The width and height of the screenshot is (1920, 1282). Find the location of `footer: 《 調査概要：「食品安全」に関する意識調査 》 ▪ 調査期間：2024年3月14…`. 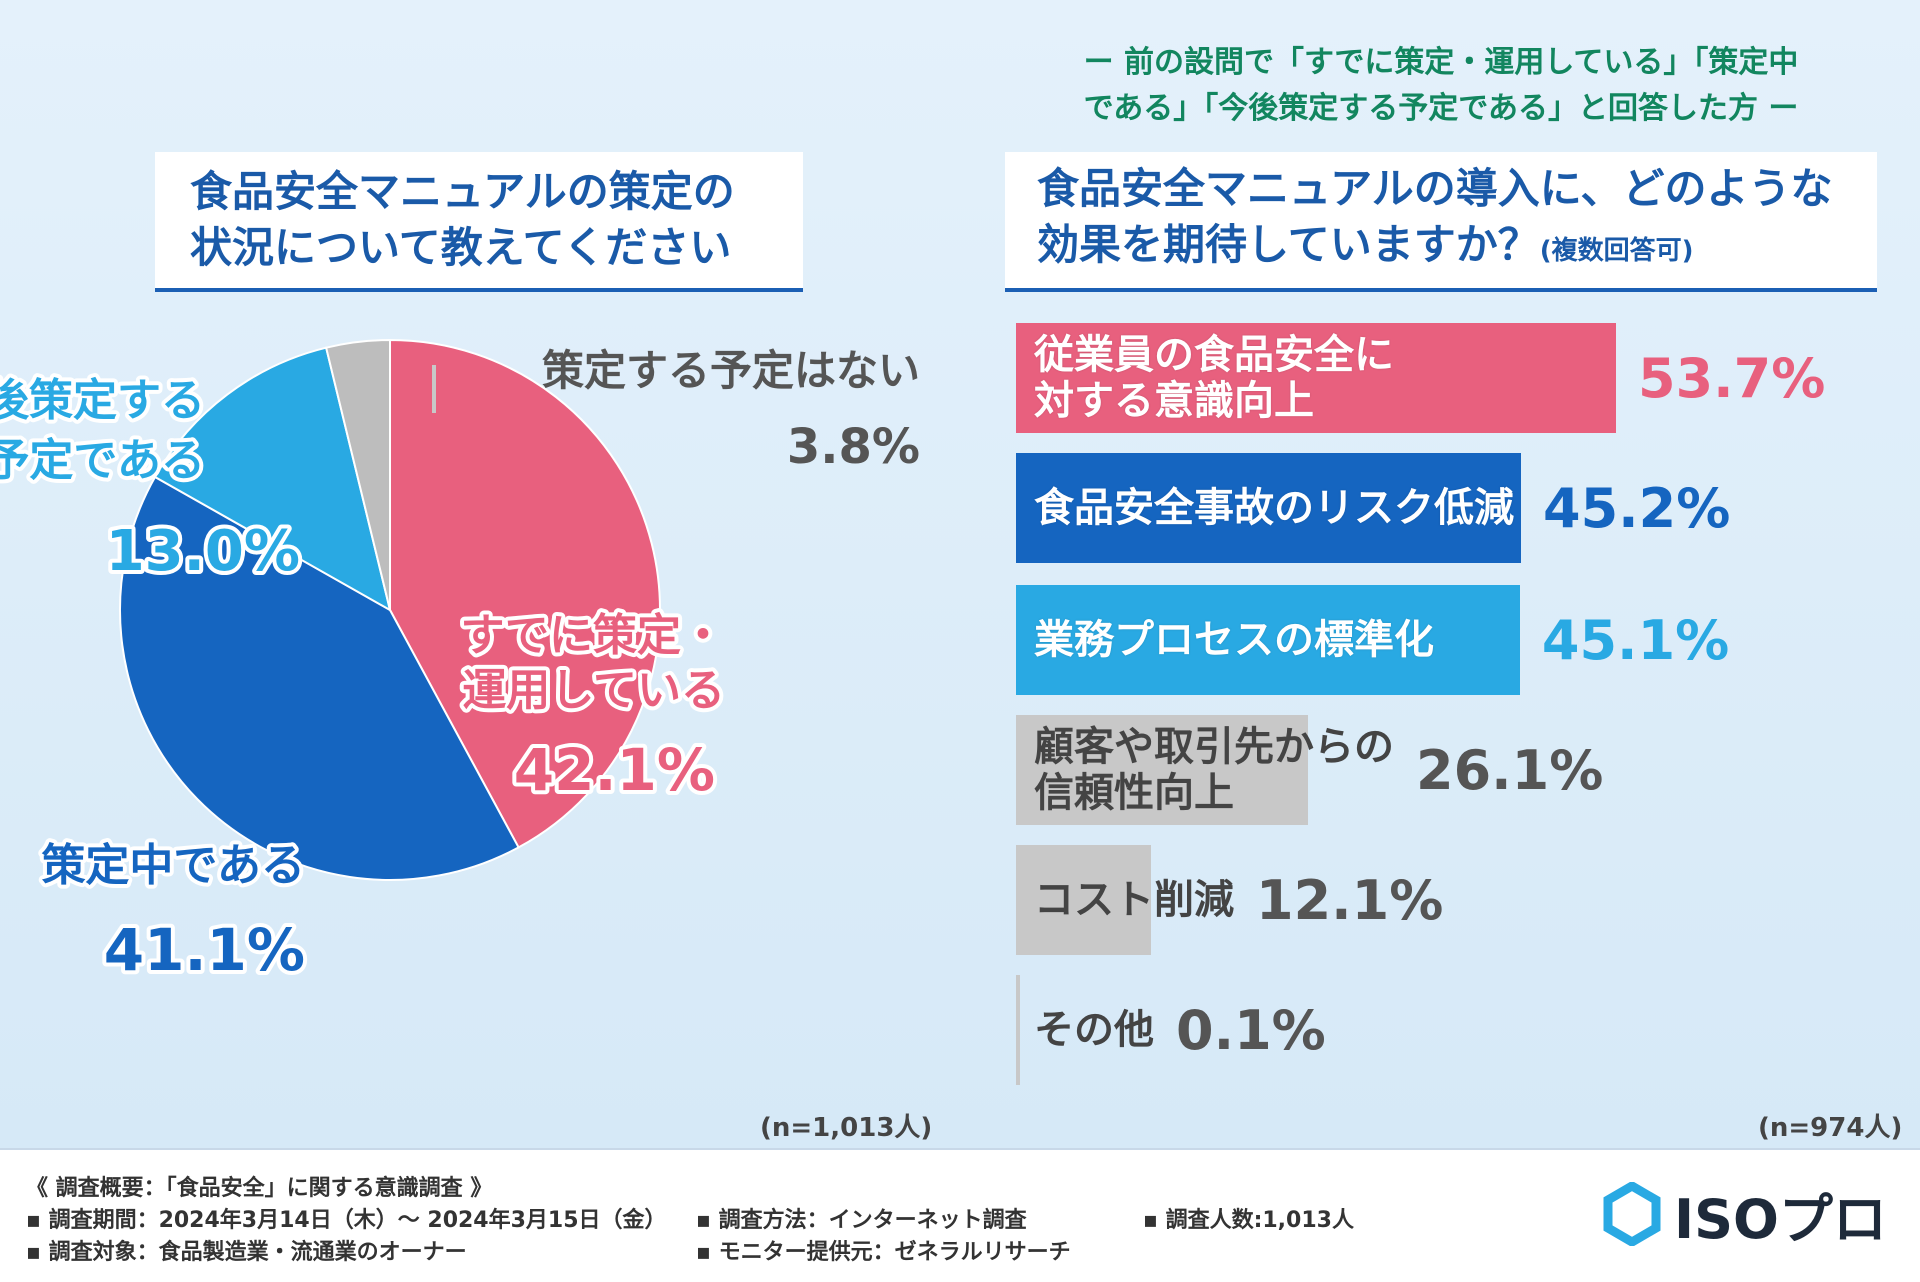

footer: 《 調査概要：「食品安全」に関する意識調査 》 ▪ 調査期間：2024年3月14… is located at coordinates (960, 1215).